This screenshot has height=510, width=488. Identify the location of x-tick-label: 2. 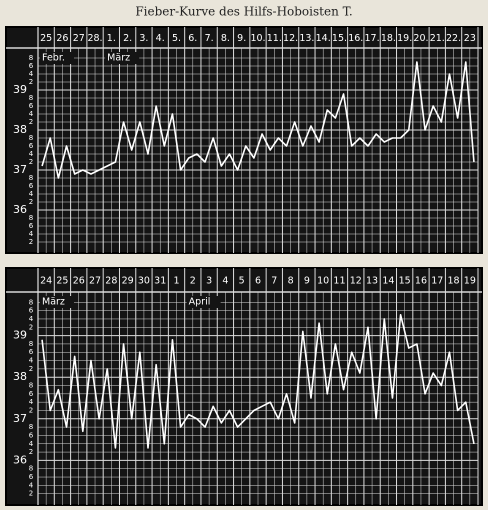
(193, 281).